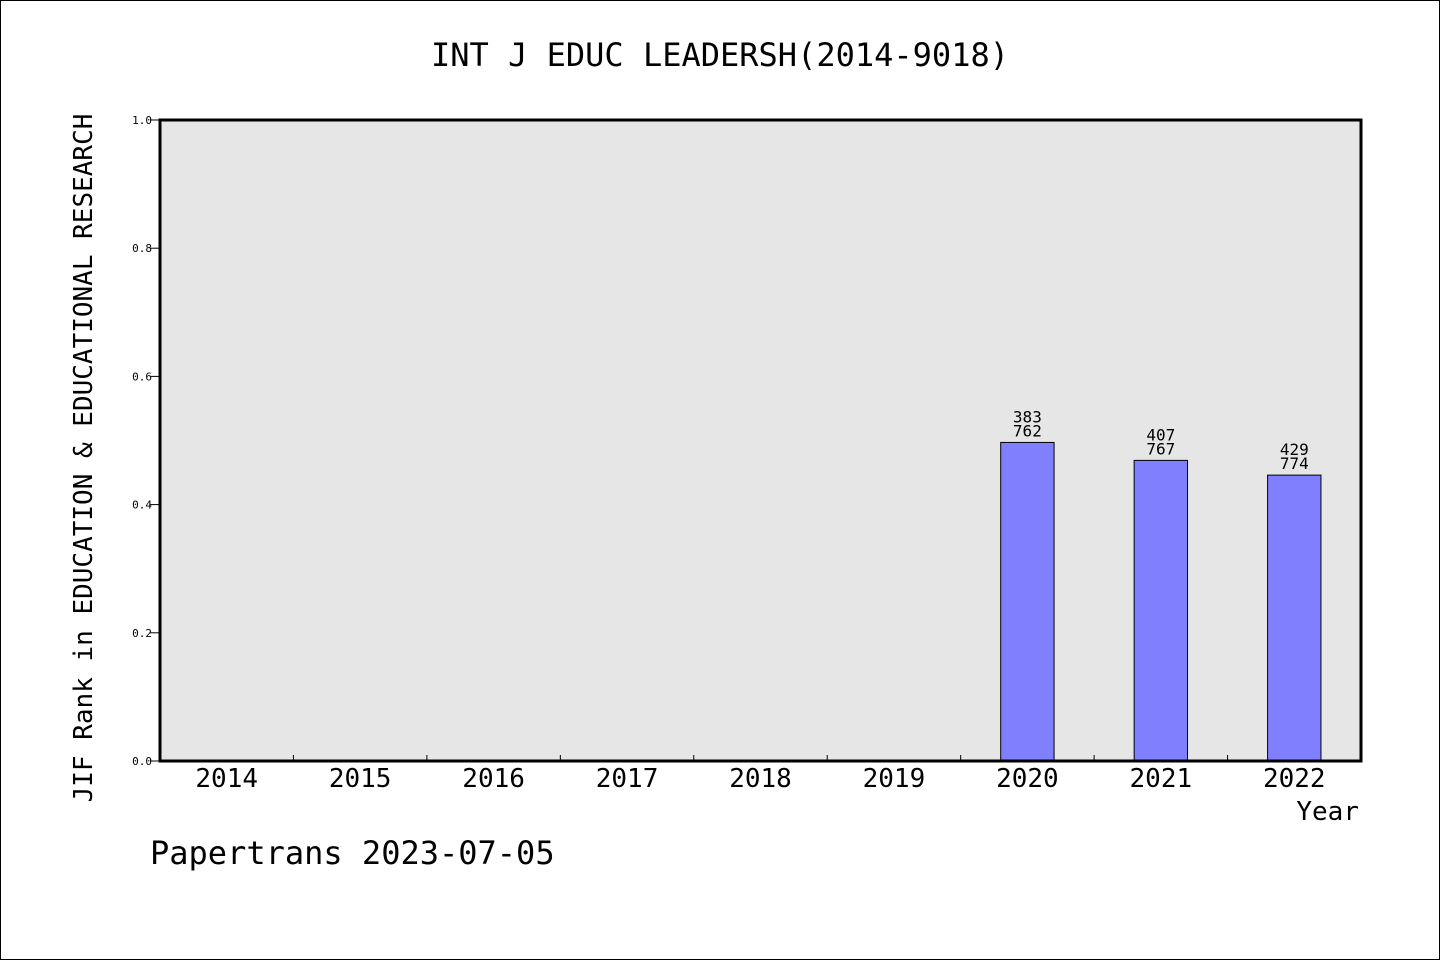 Image resolution: width=1440 pixels, height=960 pixels. What do you see at coordinates (1160, 434) in the screenshot?
I see `bar-label-rank: 407` at bounding box center [1160, 434].